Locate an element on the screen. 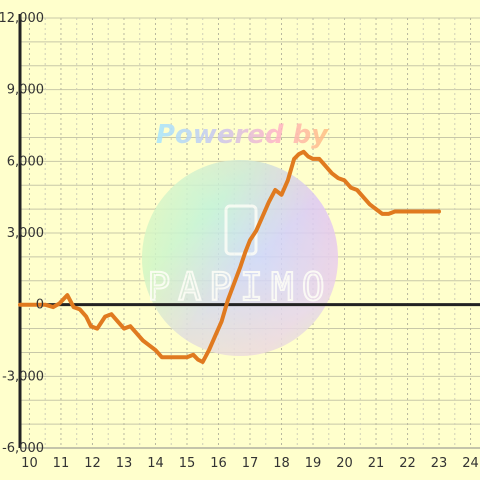 The height and width of the screenshot is (480, 480). y-tick-label: -6,000 is located at coordinates (23, 448).